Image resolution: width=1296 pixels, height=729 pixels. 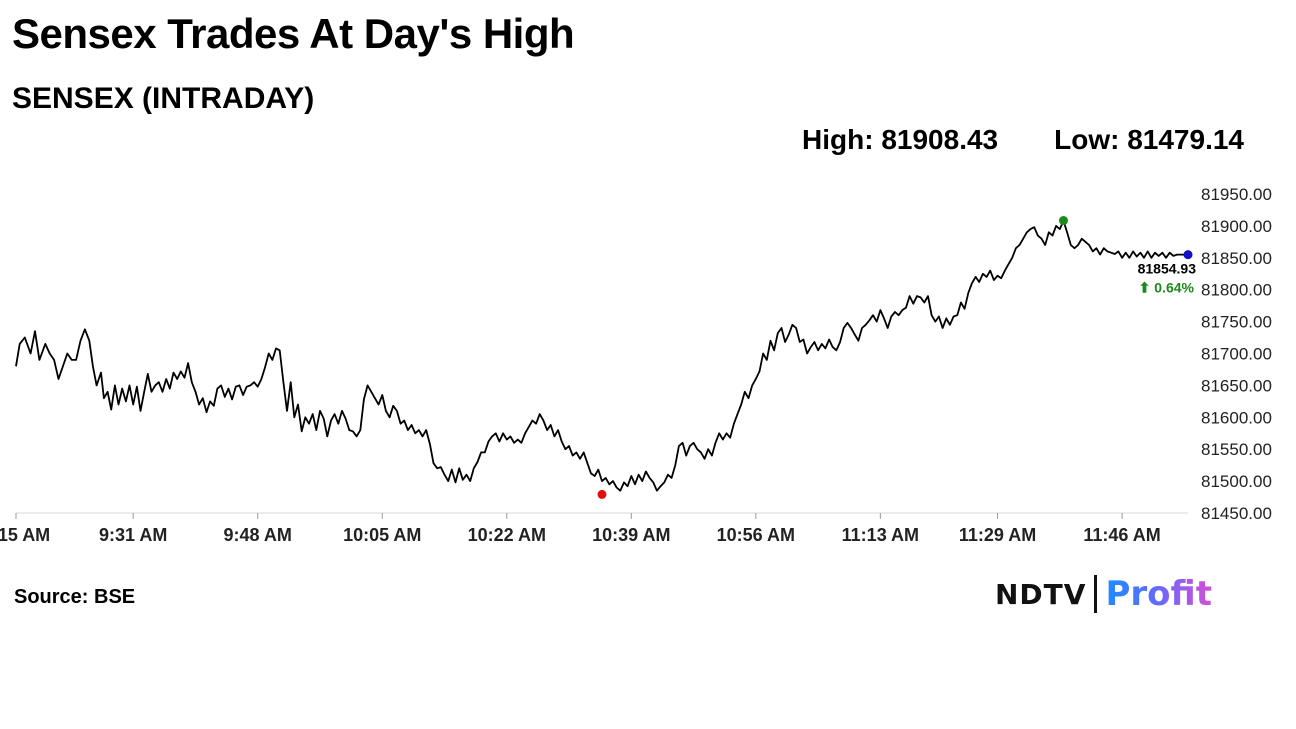 What do you see at coordinates (1188, 255) in the screenshot?
I see `last-point-marker` at bounding box center [1188, 255].